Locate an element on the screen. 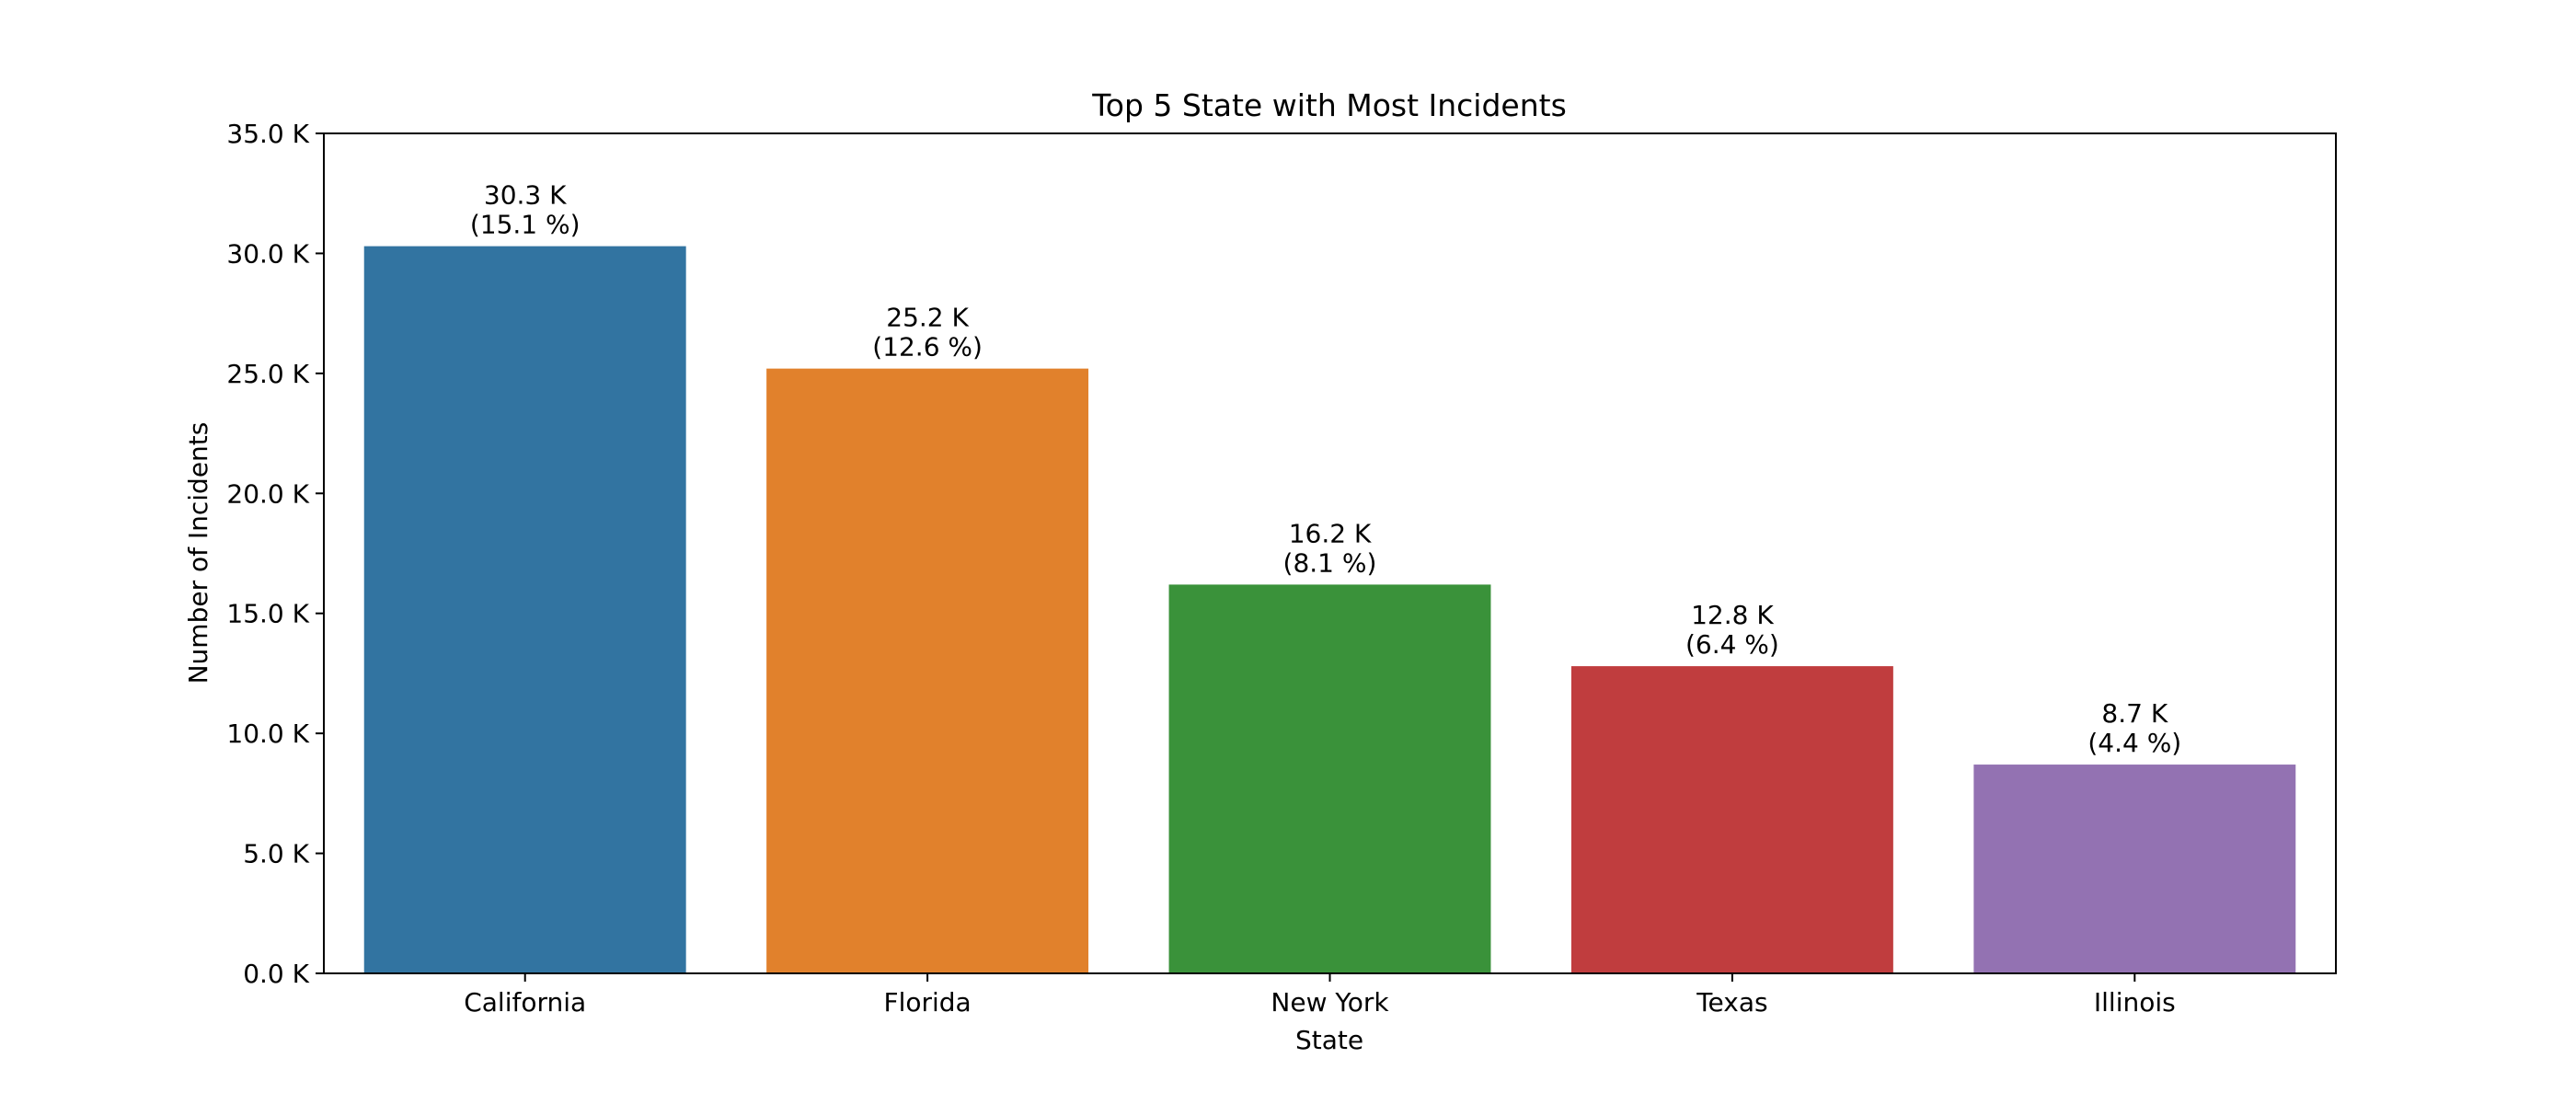 The height and width of the screenshot is (1104, 2576). x-tick-label: Texas is located at coordinates (1731, 1002).